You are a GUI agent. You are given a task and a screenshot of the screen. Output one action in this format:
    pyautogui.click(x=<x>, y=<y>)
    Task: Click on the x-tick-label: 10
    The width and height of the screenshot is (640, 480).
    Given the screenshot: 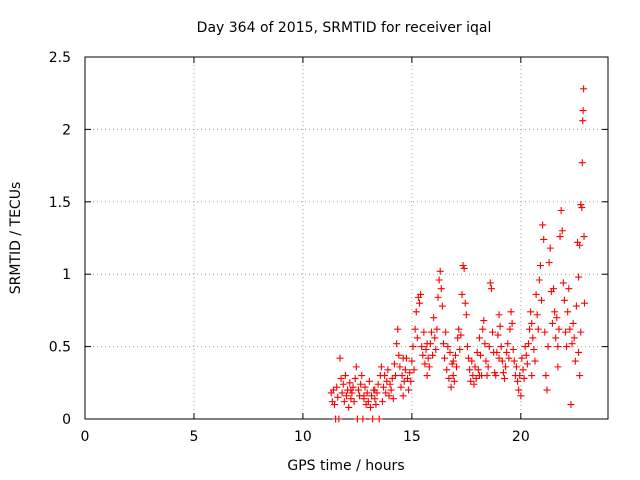 What is the action you would take?
    pyautogui.click(x=303, y=437)
    